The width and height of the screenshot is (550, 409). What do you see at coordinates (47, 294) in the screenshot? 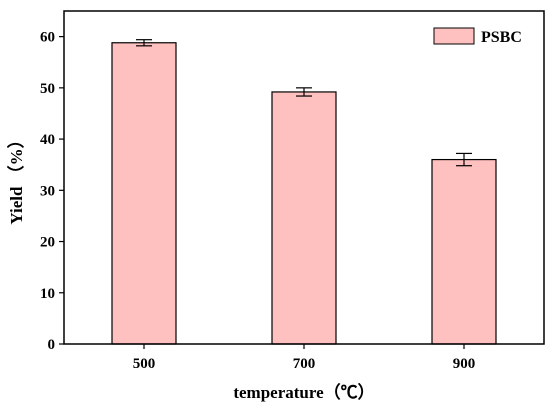
I see `y-tick-label-10: 10` at bounding box center [47, 294].